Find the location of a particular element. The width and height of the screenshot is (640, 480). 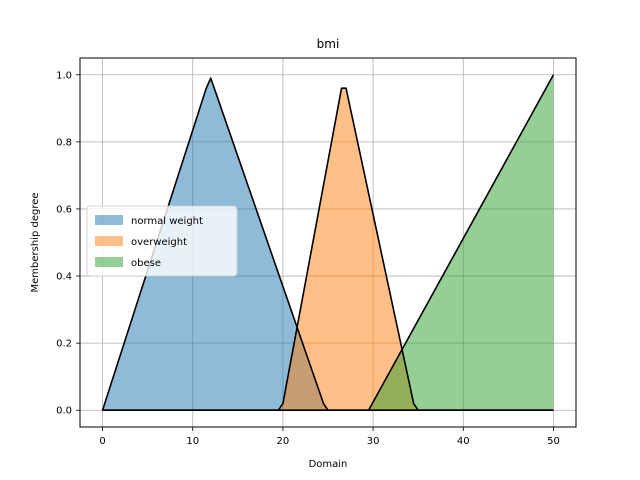

legend-box is located at coordinates (162, 241).